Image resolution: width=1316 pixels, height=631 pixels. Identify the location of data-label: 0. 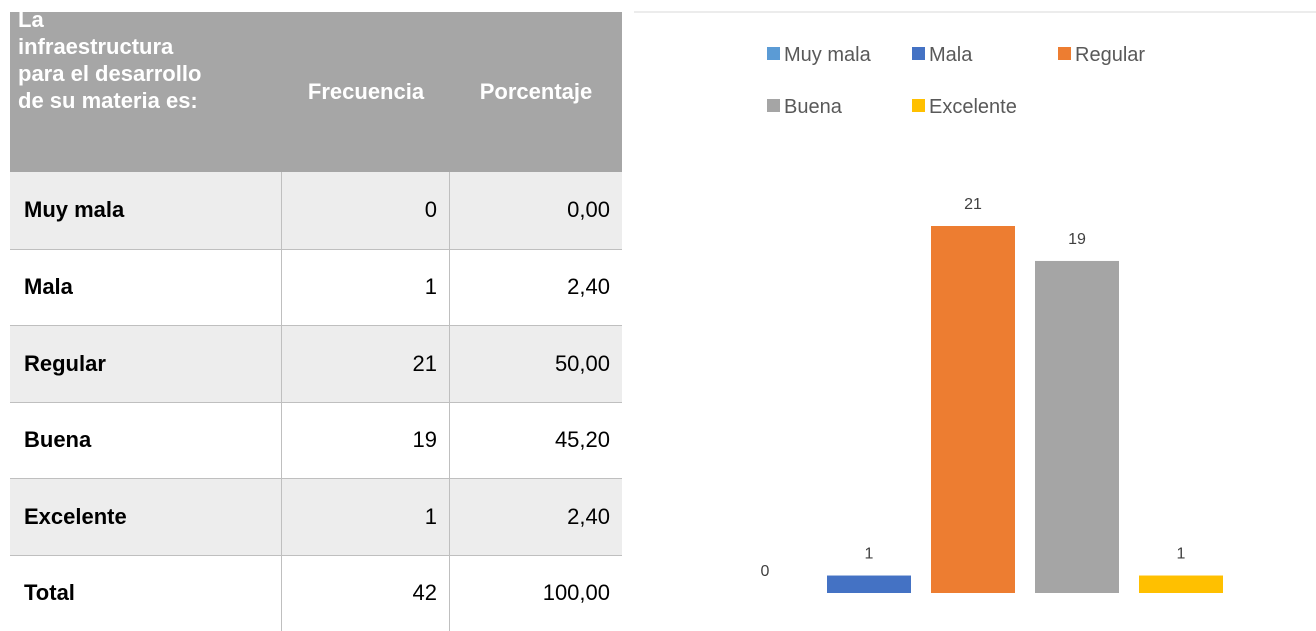
(765, 571).